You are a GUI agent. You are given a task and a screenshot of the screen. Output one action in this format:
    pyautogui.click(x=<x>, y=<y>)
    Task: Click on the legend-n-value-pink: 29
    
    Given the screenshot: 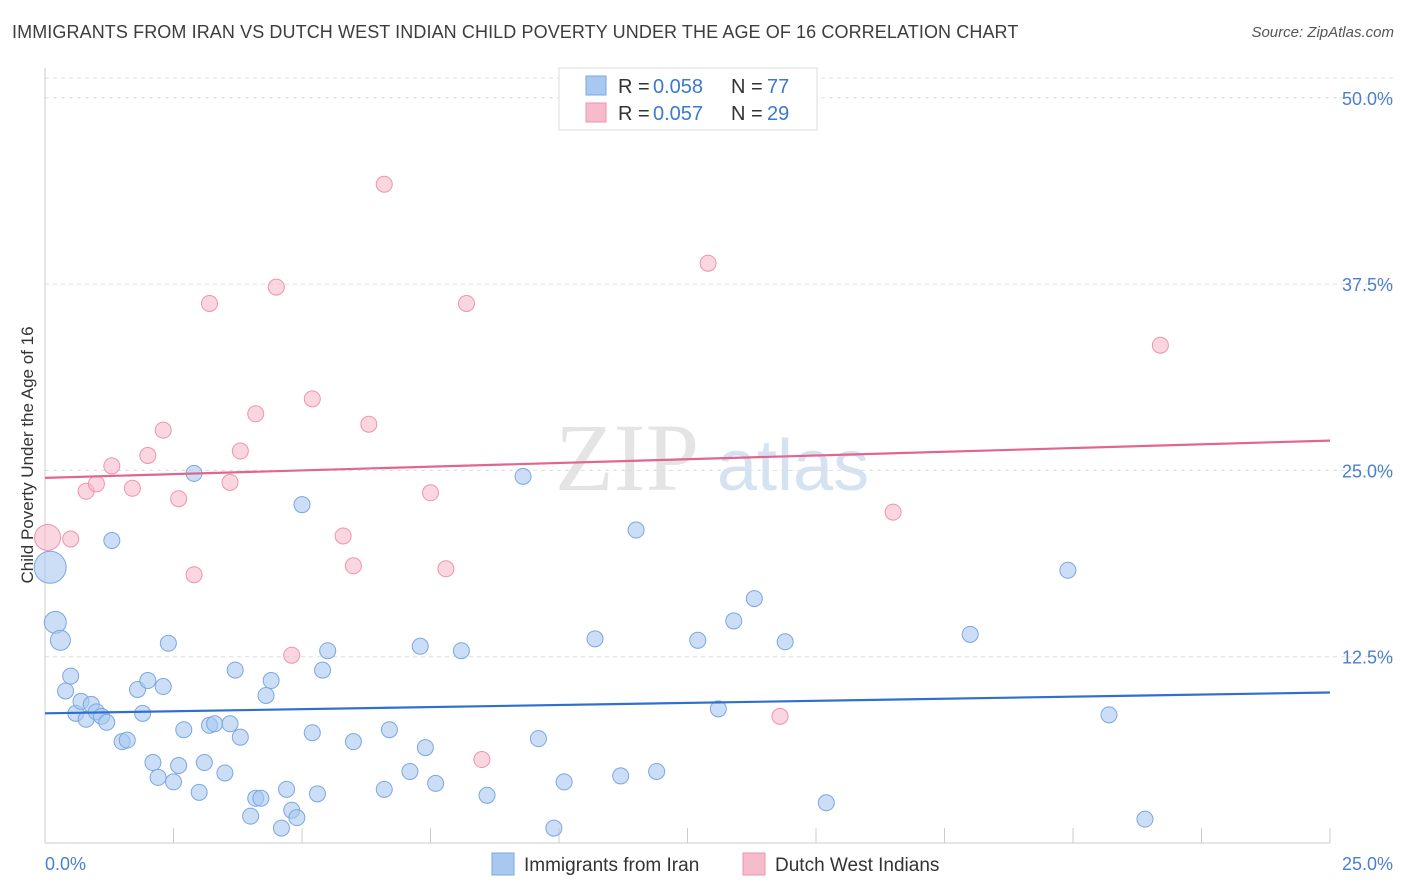 What is the action you would take?
    pyautogui.click(x=778, y=114)
    